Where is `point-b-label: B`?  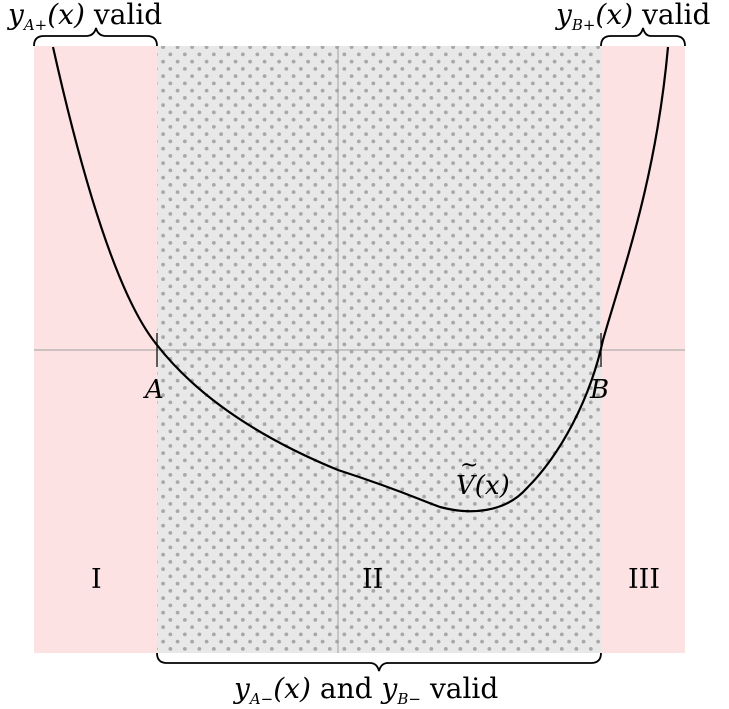 point-b-label: B is located at coordinates (599, 390).